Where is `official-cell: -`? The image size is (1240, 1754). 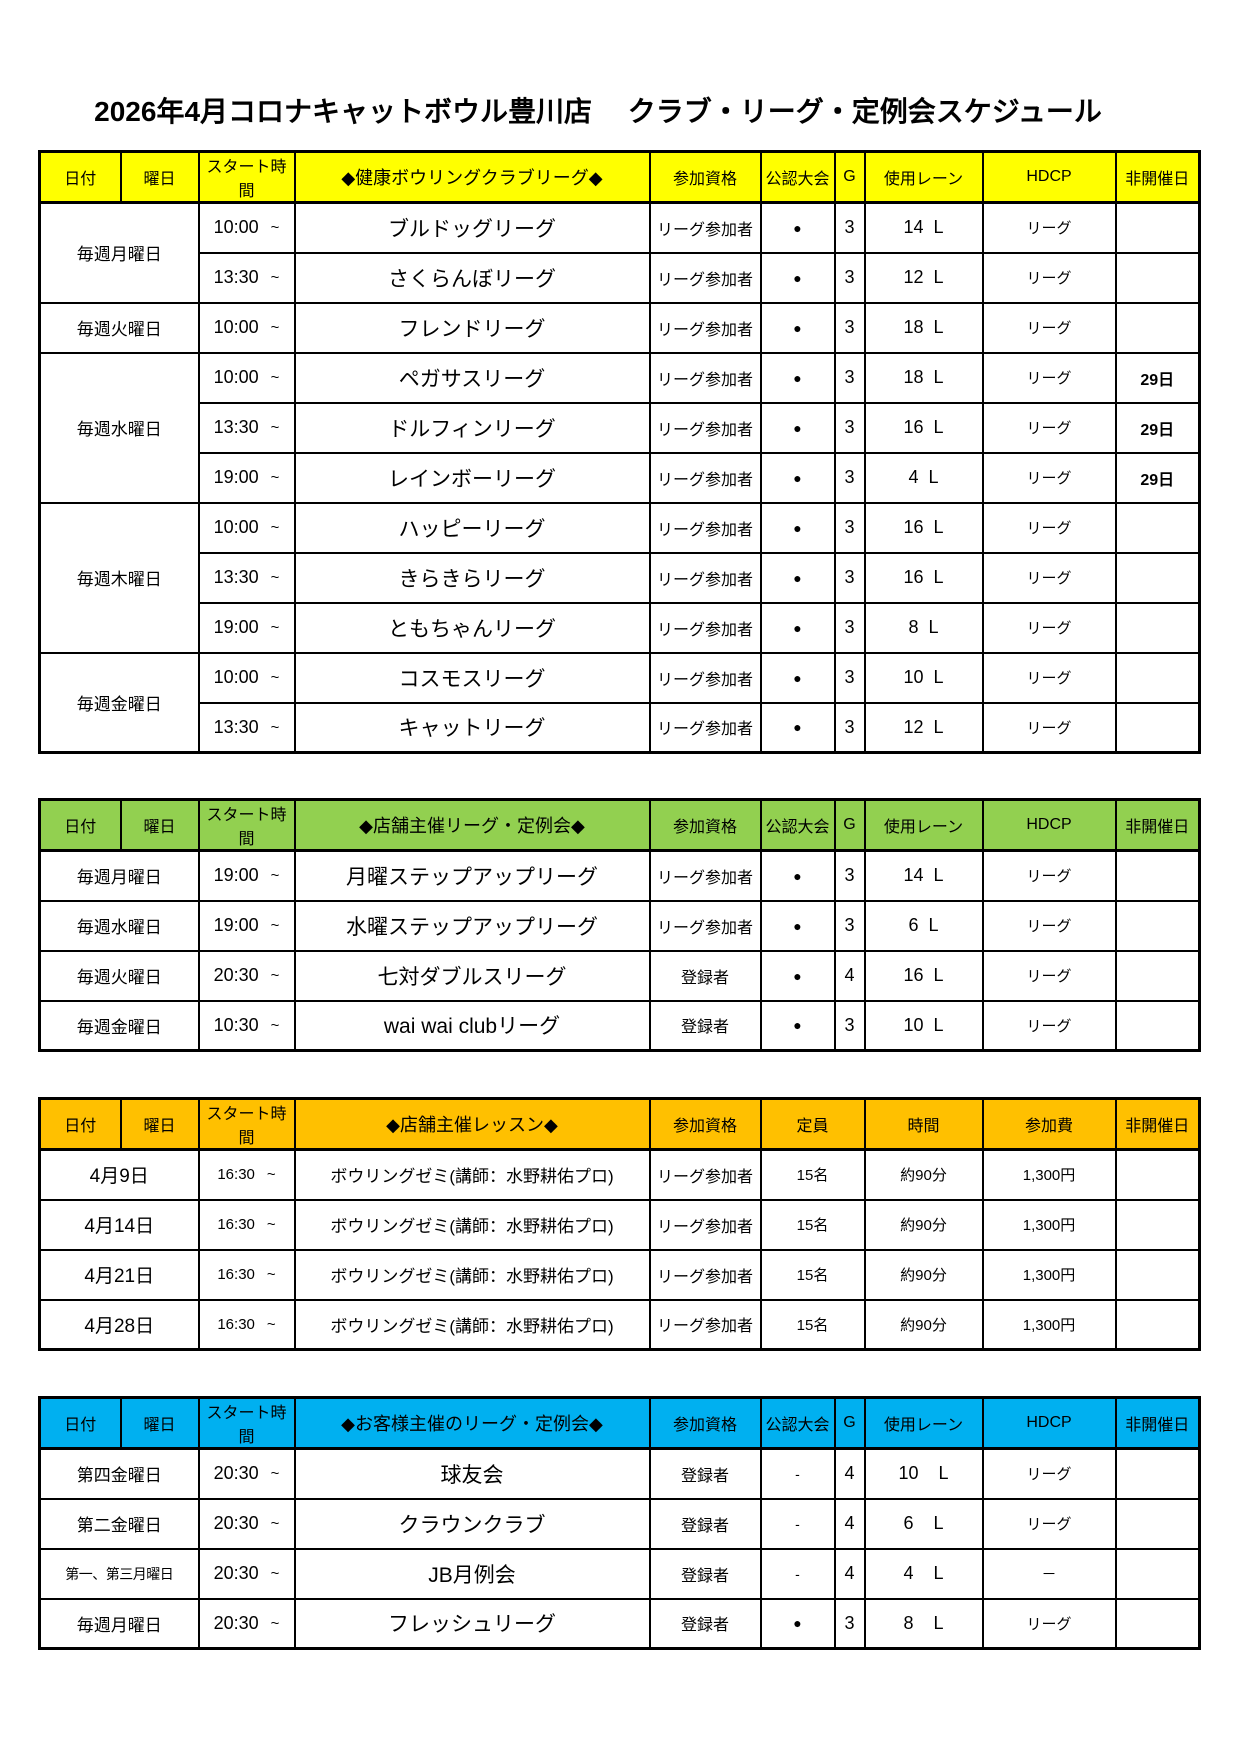
official-cell: - is located at coordinates (797, 1573).